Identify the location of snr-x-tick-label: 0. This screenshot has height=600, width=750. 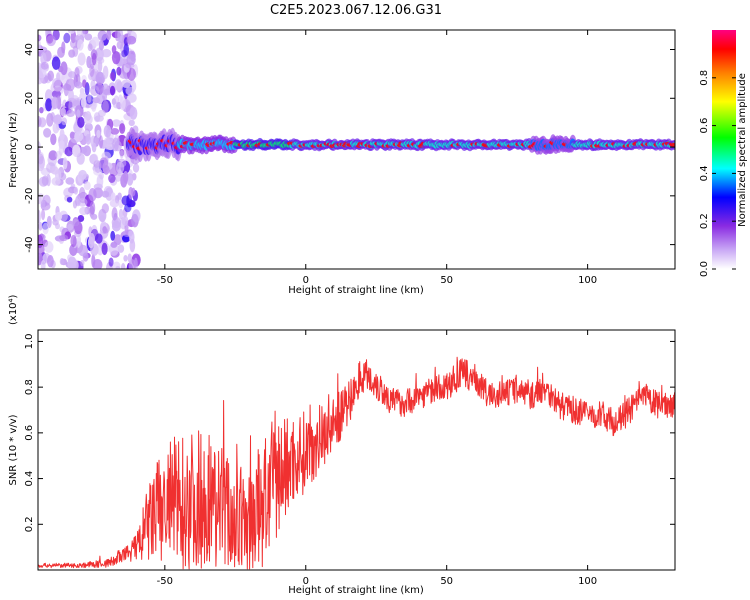
(306, 581).